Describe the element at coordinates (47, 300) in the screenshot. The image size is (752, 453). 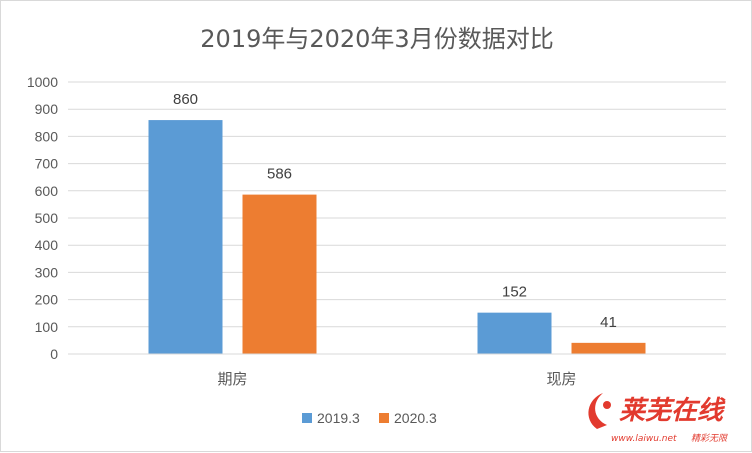
I see `y-tick-label: 200` at that location.